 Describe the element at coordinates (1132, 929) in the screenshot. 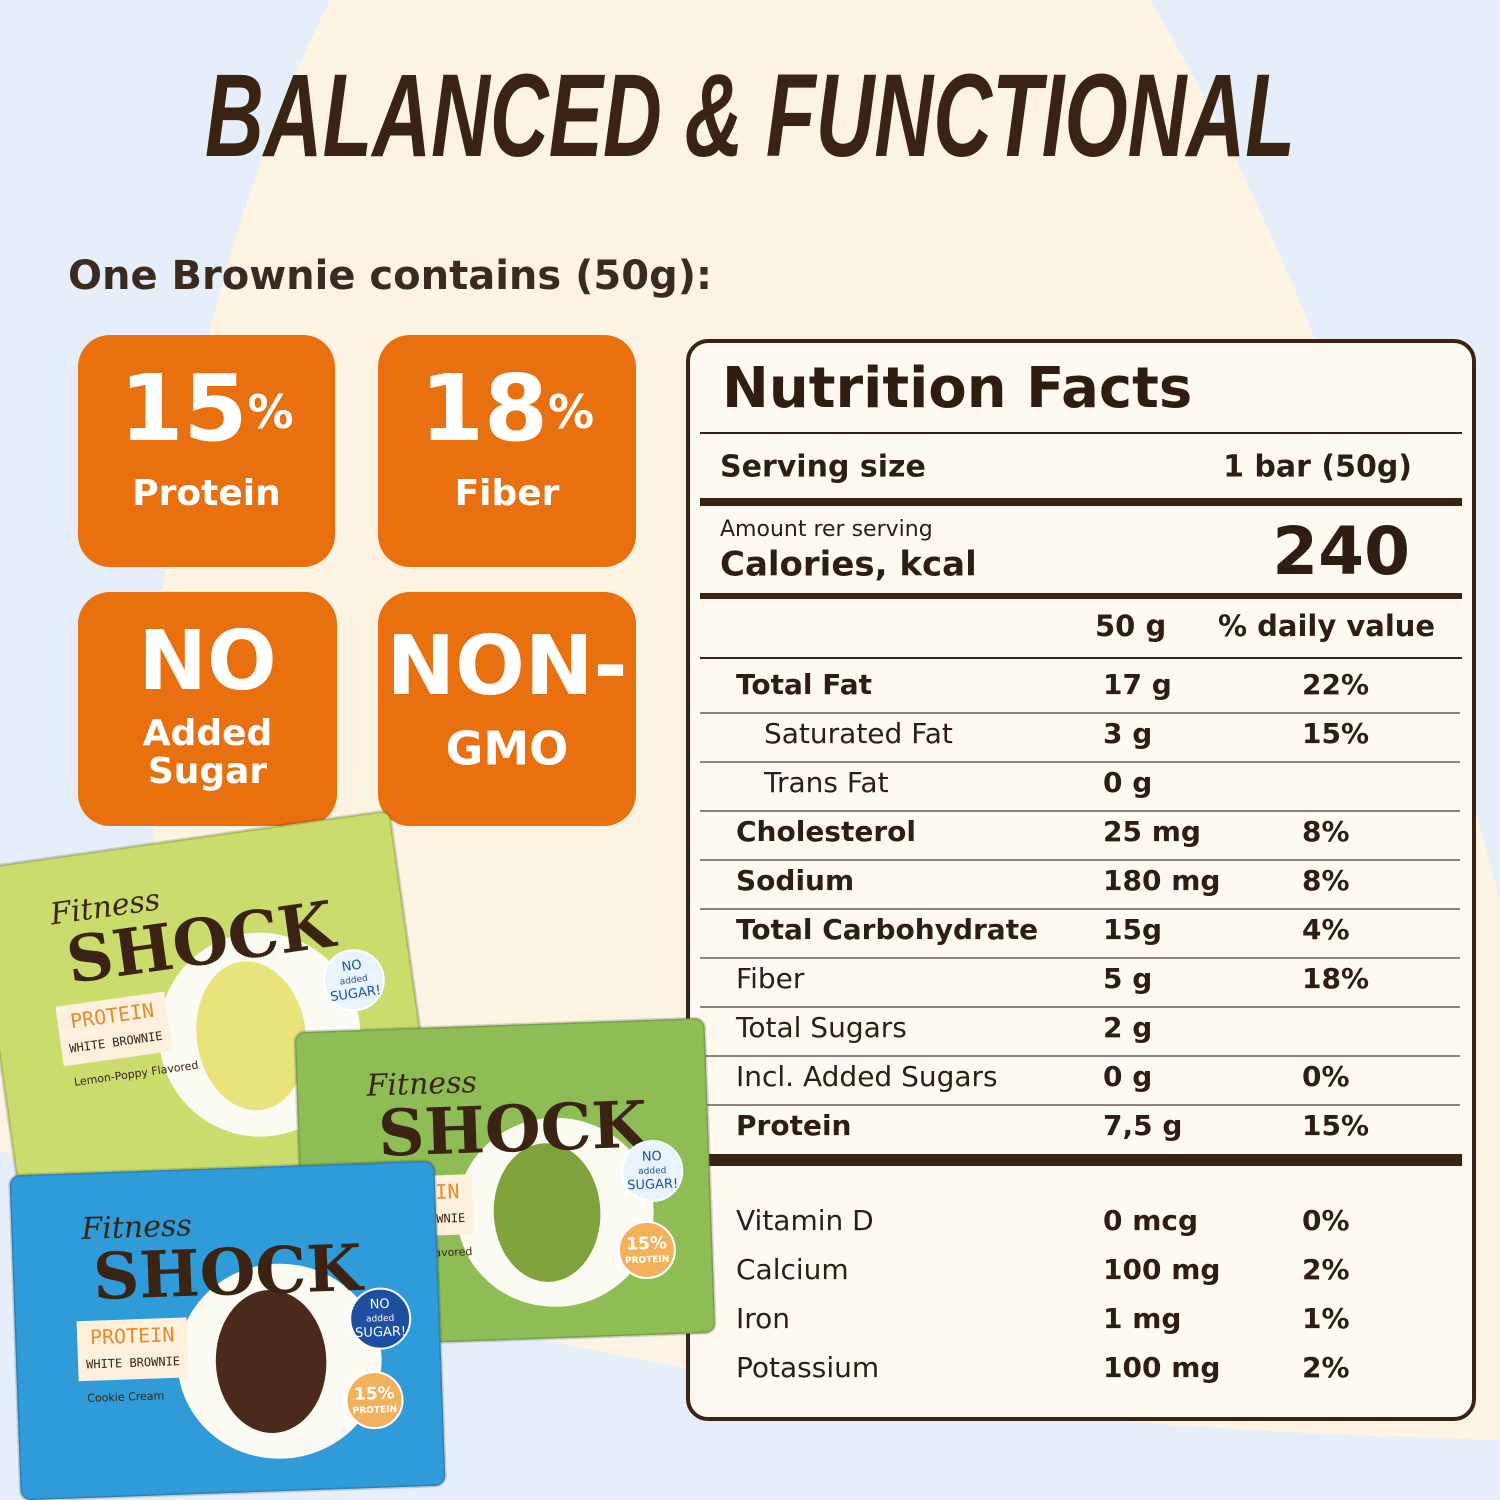

I see `nutrition-text: 15g` at that location.